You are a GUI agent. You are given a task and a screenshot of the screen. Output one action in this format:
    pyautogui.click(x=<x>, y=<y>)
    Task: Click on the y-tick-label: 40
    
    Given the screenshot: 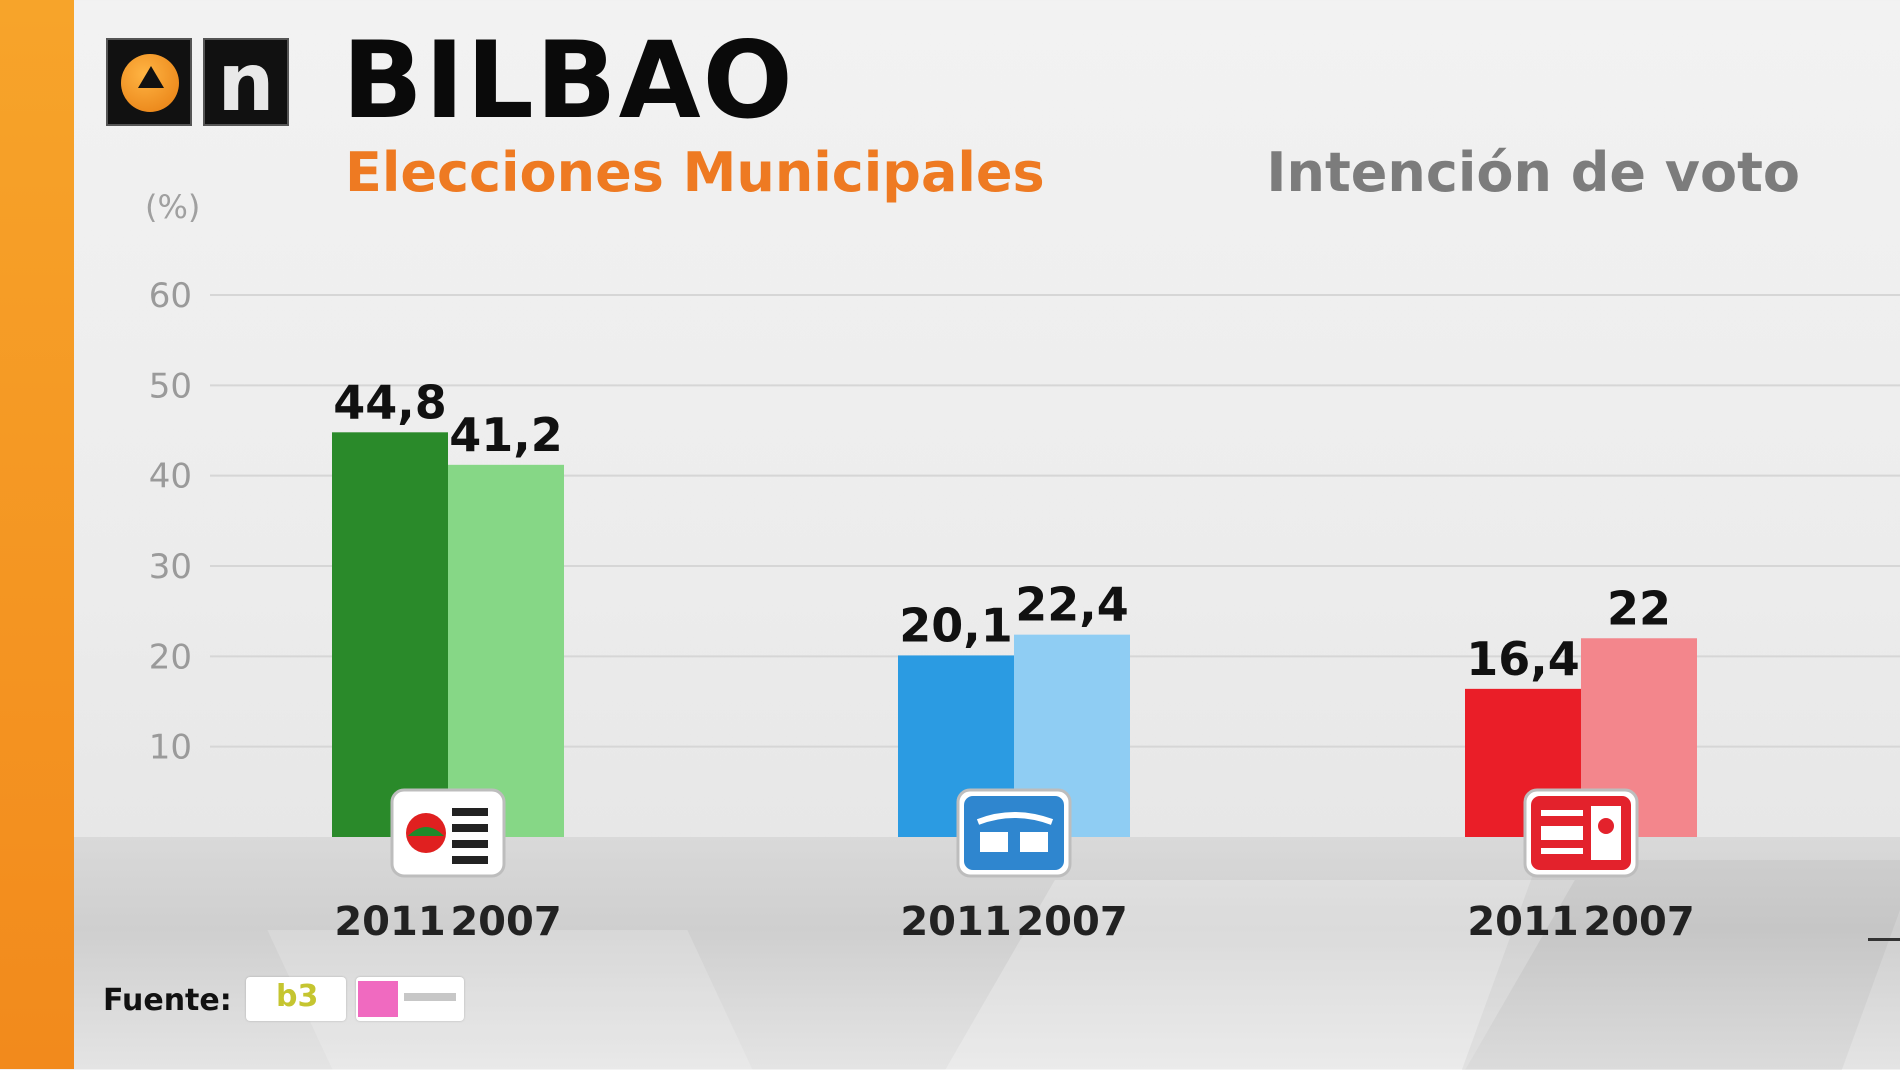 What is the action you would take?
    pyautogui.click(x=170, y=477)
    